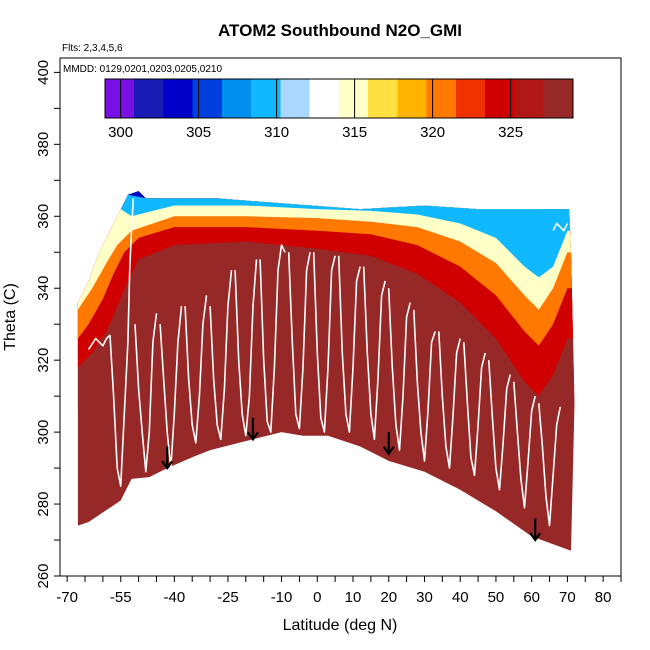 The width and height of the screenshot is (650, 650). What do you see at coordinates (121, 597) in the screenshot?
I see `x-tick-label: -55` at bounding box center [121, 597].